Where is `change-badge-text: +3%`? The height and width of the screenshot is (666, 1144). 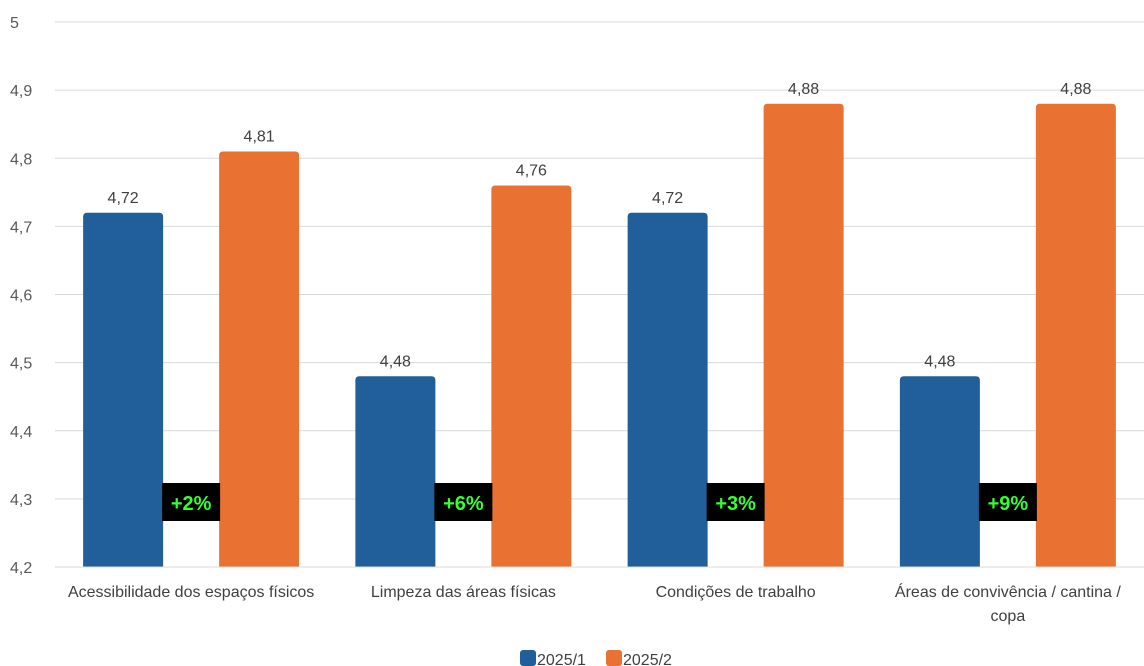
change-badge-text: +3% is located at coordinates (735, 504).